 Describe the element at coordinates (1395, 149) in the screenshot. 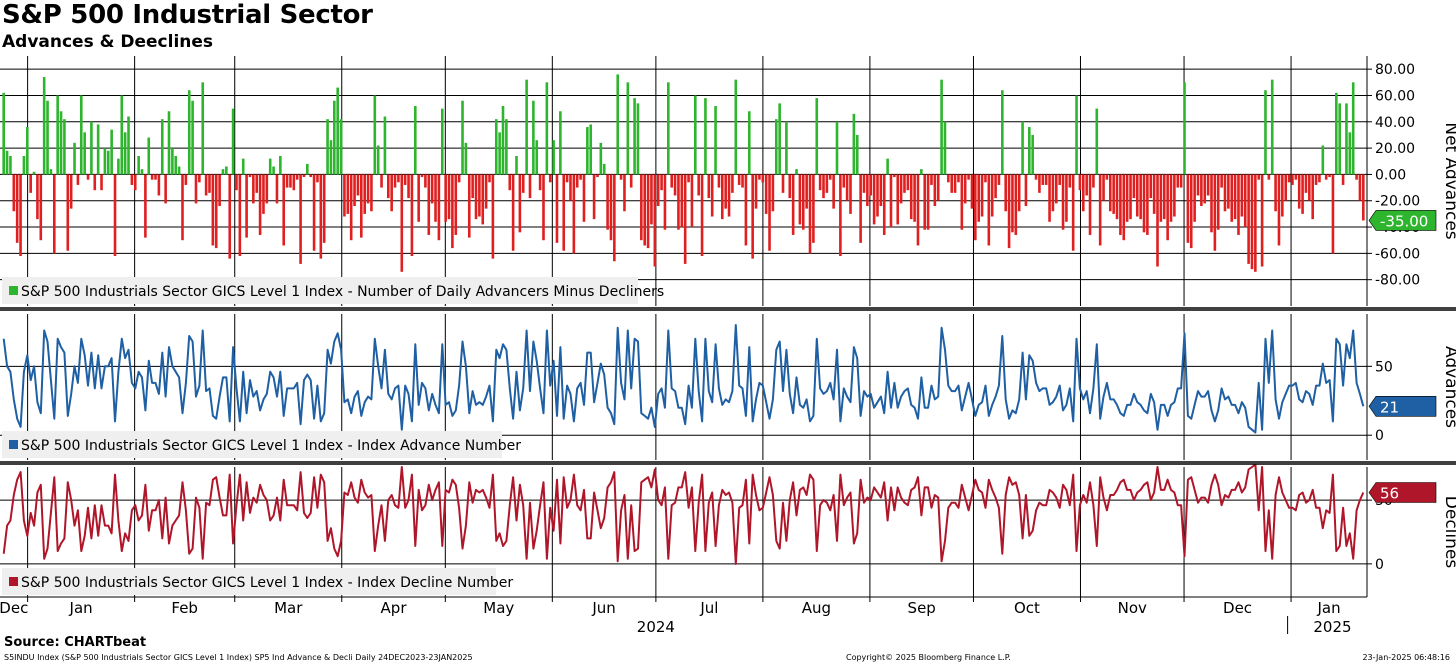

I see `y-tick-label: 20.00` at that location.